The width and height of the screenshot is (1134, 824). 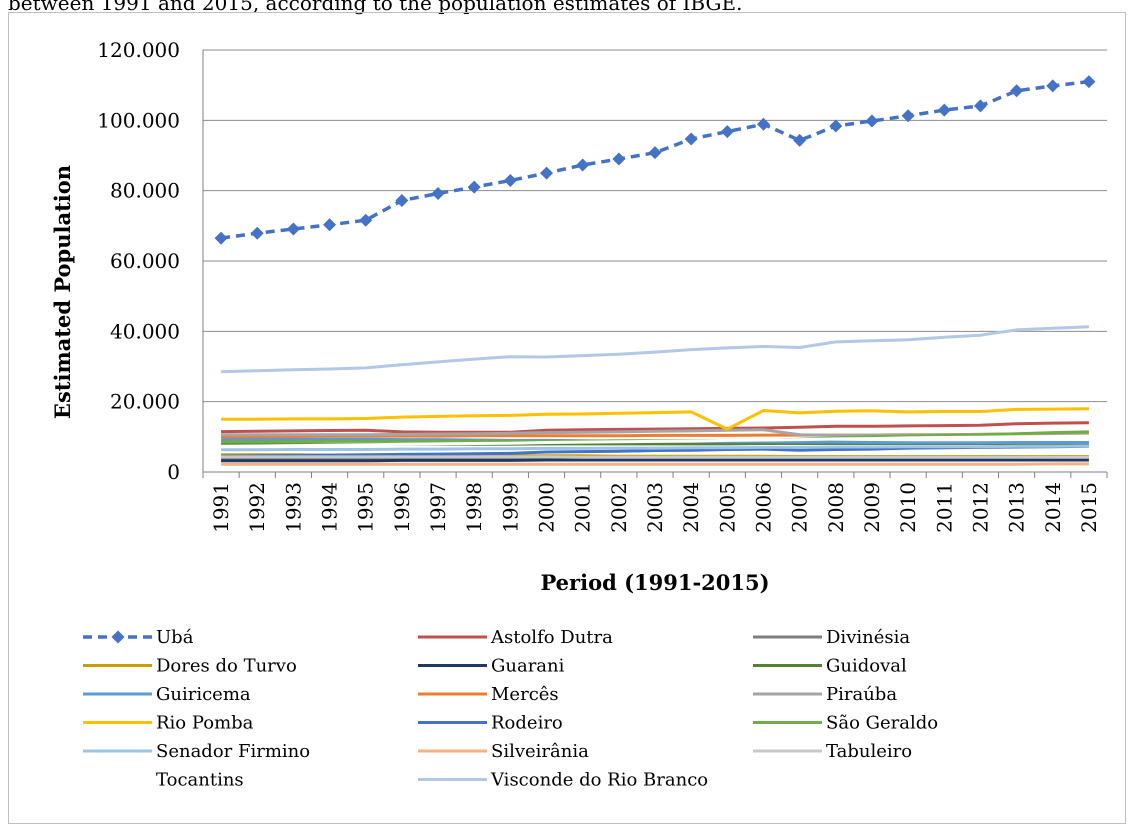 What do you see at coordinates (1017, 507) in the screenshot?
I see `x-tick-label: 2013` at bounding box center [1017, 507].